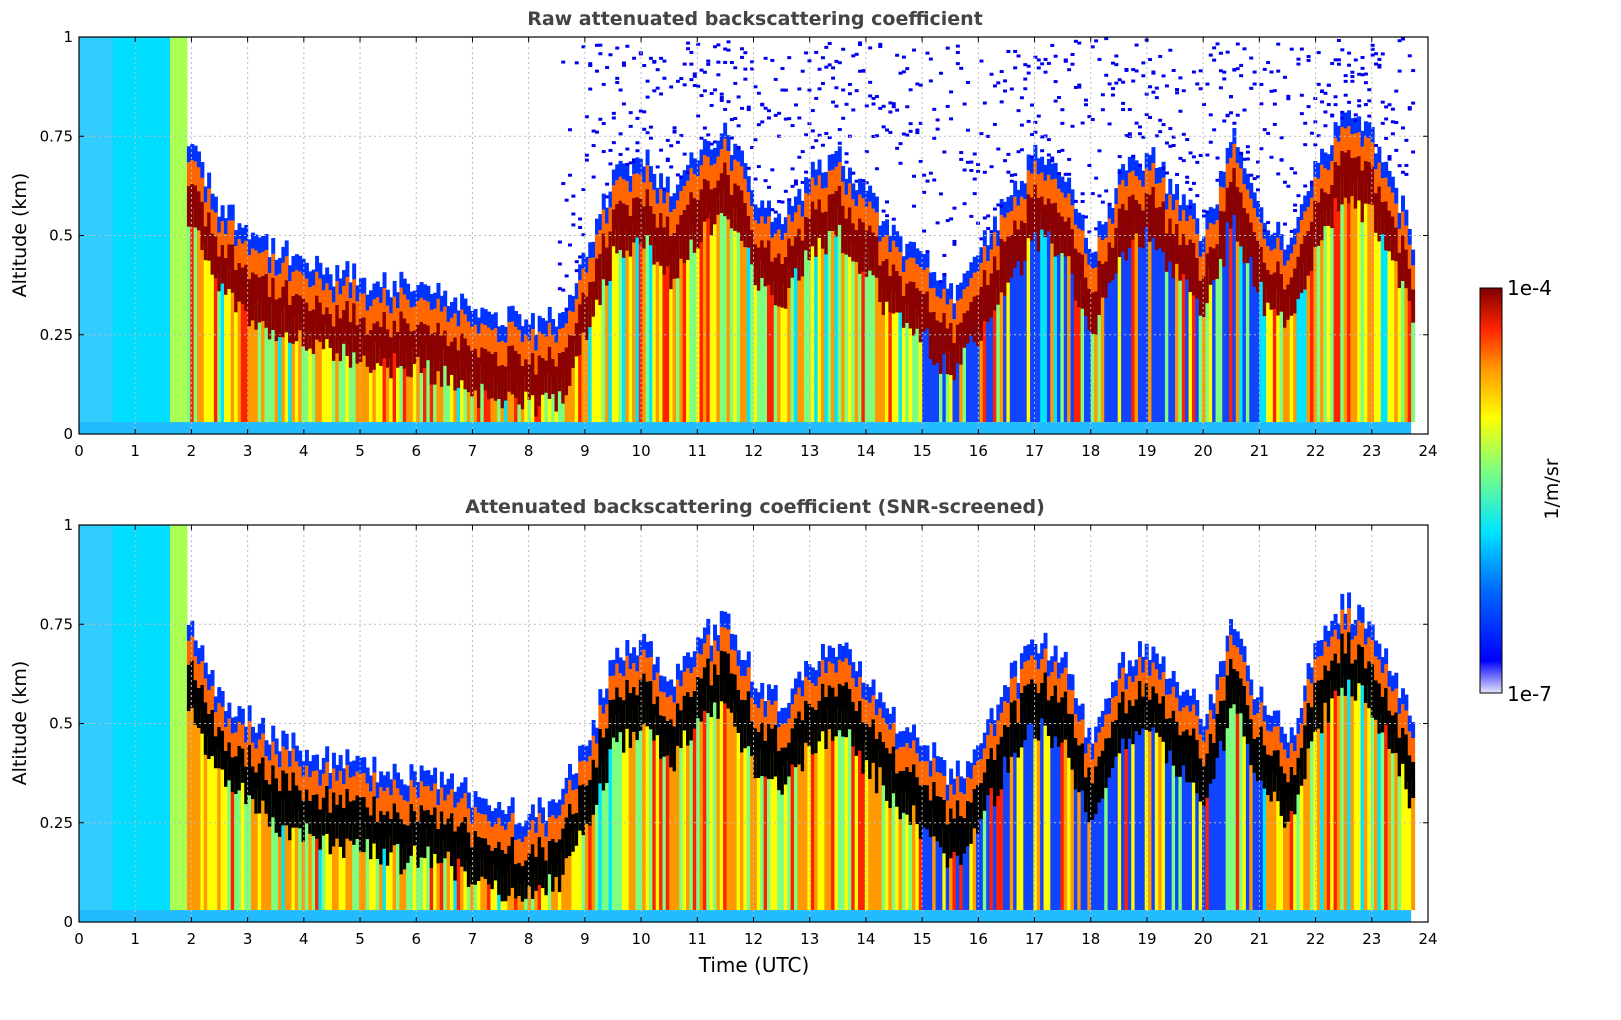 Image resolution: width=1621 pixels, height=1020 pixels. I want to click on colorbar, so click(1491, 490).